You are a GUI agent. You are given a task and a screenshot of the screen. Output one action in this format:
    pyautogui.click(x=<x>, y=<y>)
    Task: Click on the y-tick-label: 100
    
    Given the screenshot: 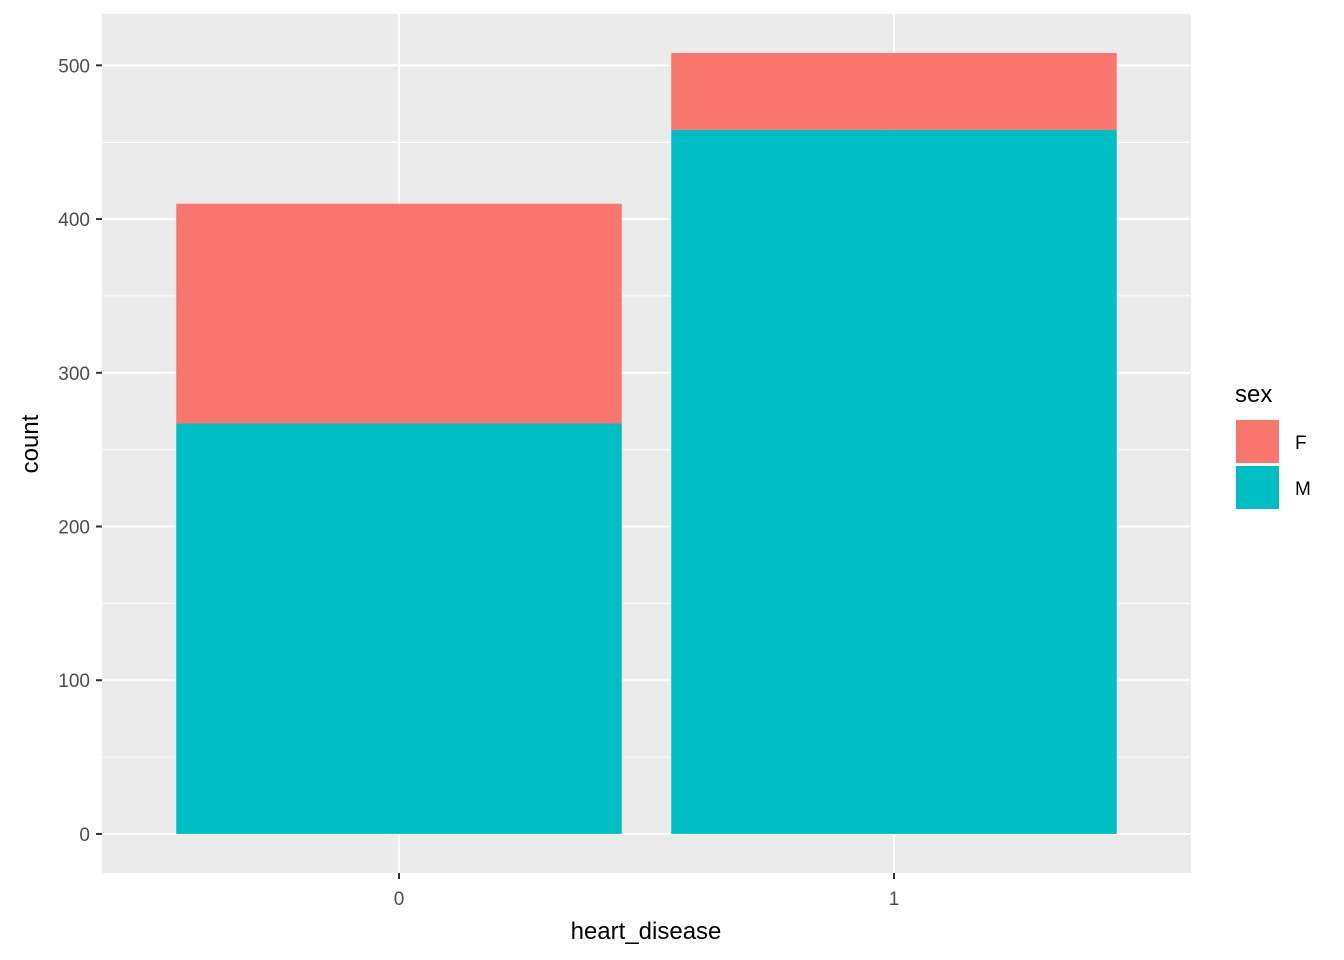 What is the action you would take?
    pyautogui.click(x=74, y=681)
    